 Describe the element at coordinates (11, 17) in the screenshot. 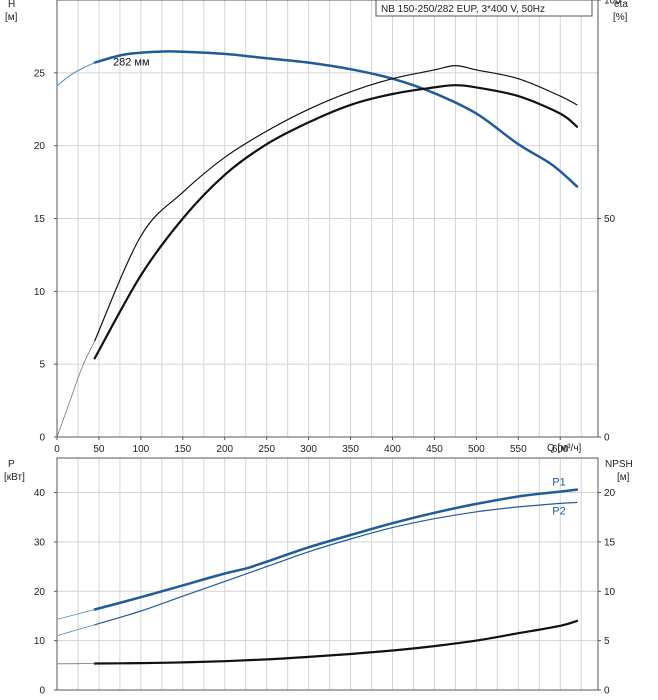

I see `top-left-axis-unit: [м]` at that location.